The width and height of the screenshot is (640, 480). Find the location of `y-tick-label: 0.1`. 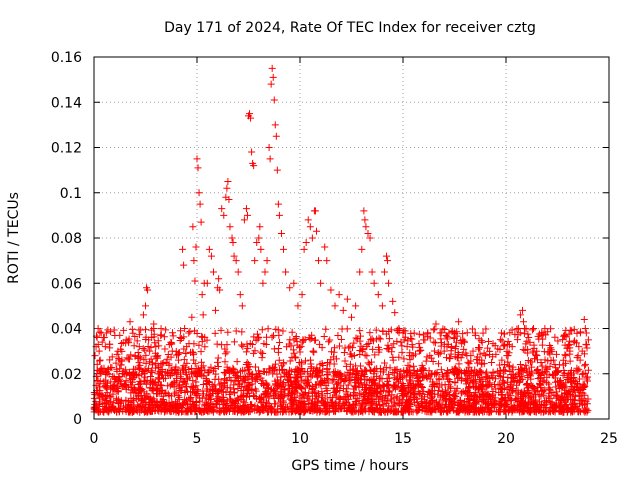

y-tick-label: 0.1 is located at coordinates (71, 194).